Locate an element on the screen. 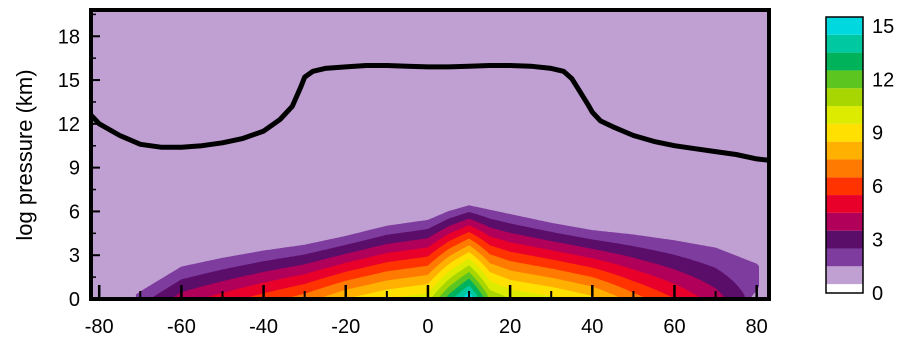 This screenshot has height=339, width=912. x-tick-label: -80 is located at coordinates (99, 327).